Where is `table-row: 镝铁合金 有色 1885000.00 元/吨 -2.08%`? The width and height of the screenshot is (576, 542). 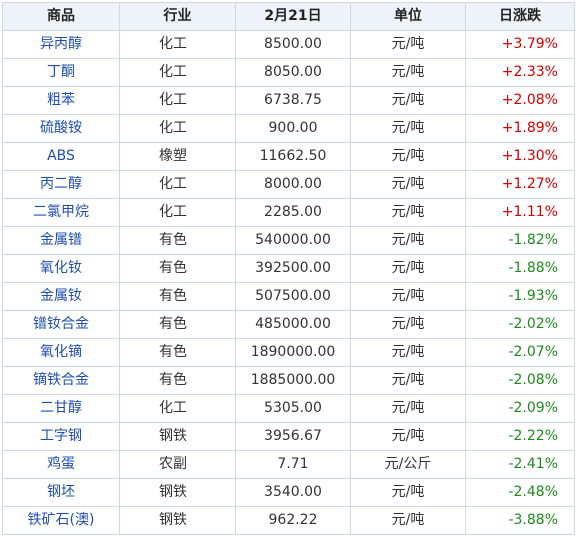
table-row: 镝铁合金 有色 1885000.00 元/吨 -2.08% is located at coordinates (288, 380).